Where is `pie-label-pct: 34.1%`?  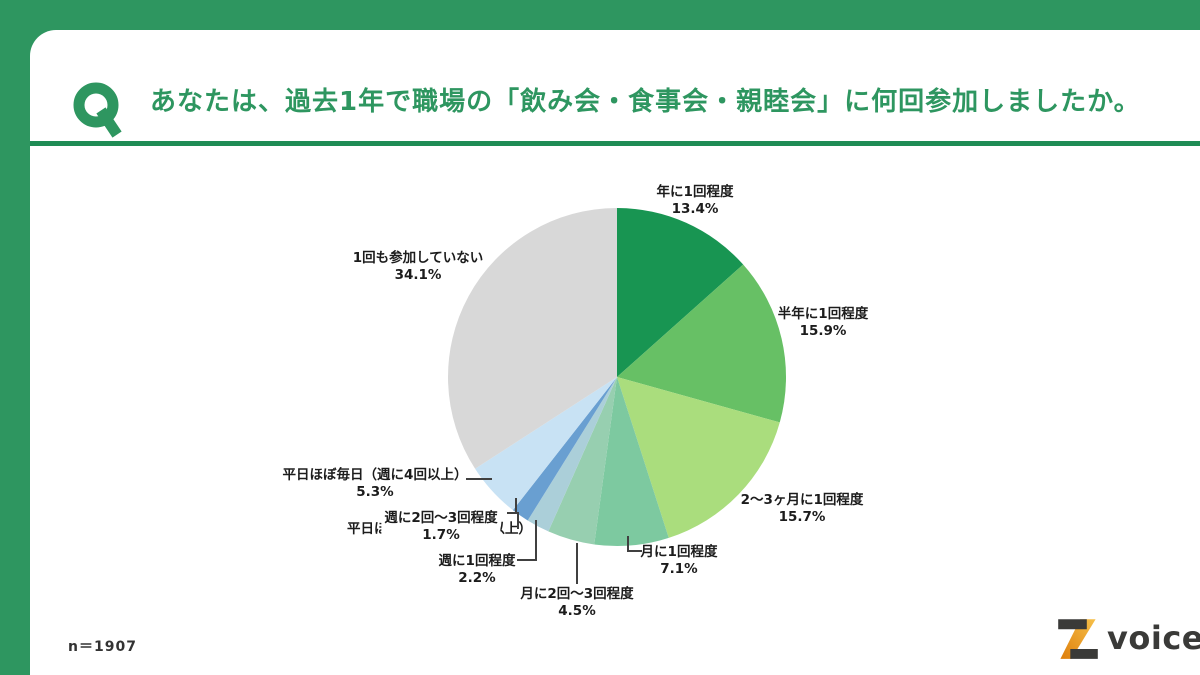
pie-label-pct: 34.1% is located at coordinates (418, 275).